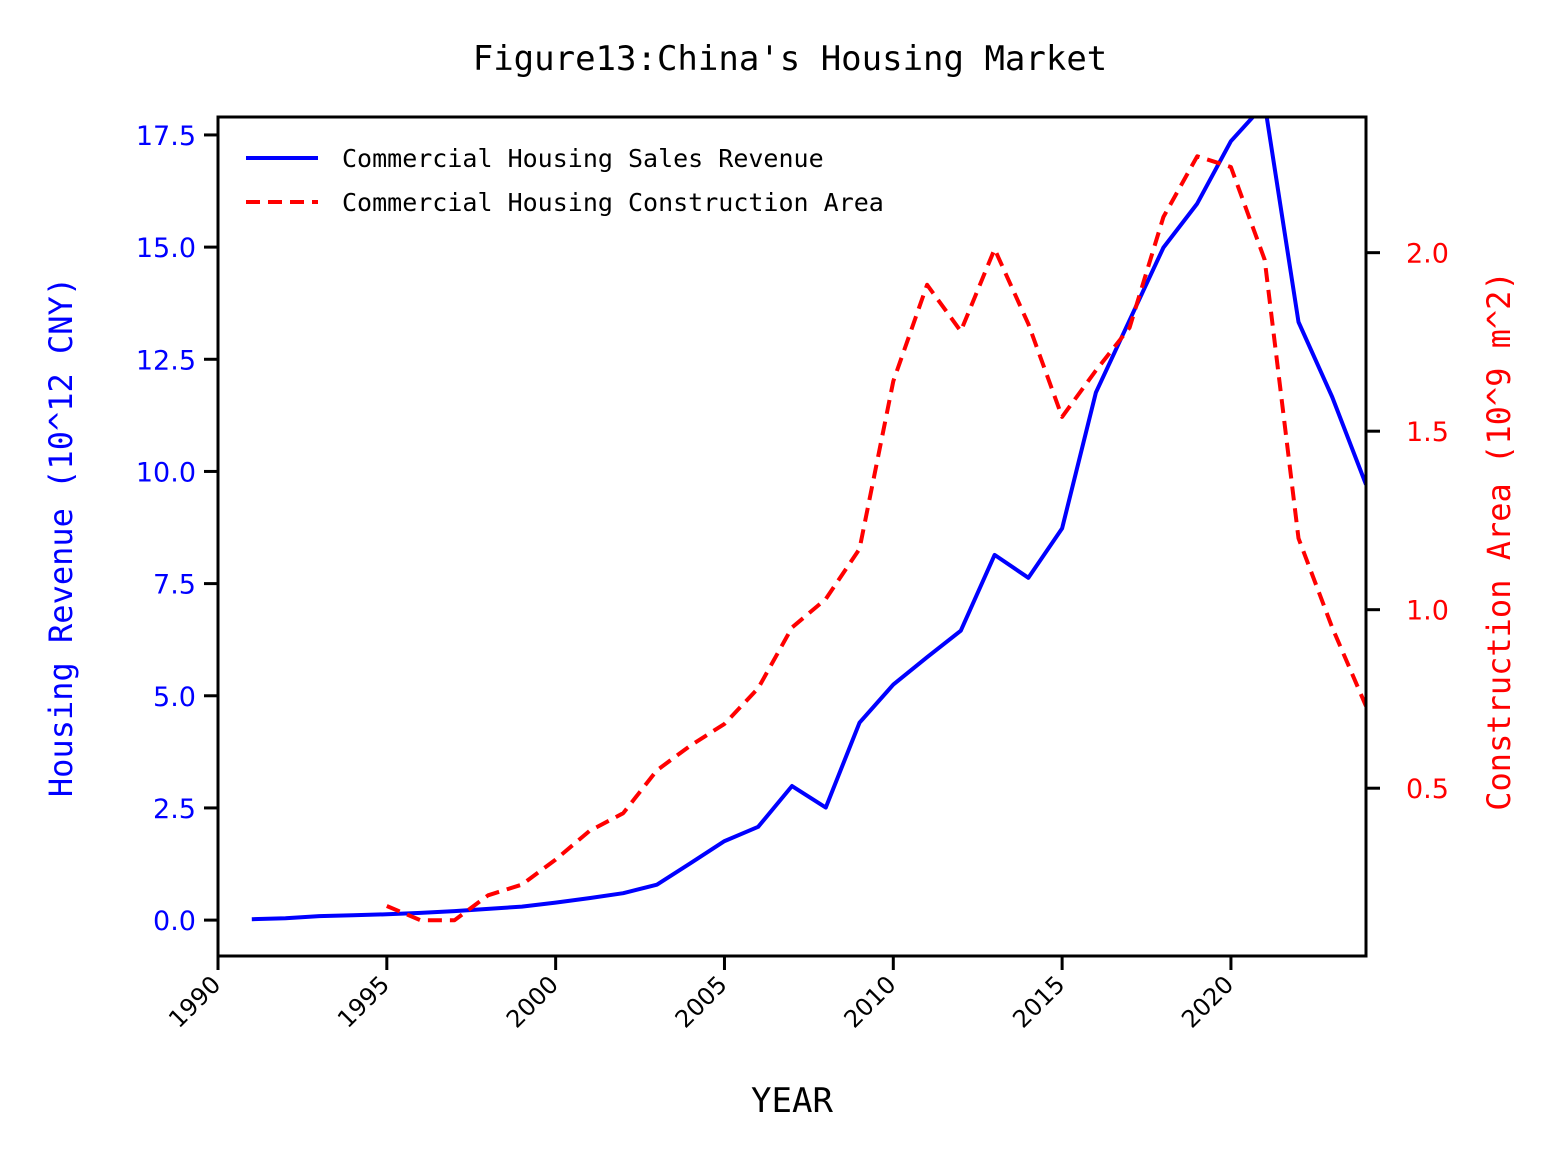 The width and height of the screenshot is (1560, 1160). I want to click on legend-label: Commercial Housing Construction Area, so click(613, 202).